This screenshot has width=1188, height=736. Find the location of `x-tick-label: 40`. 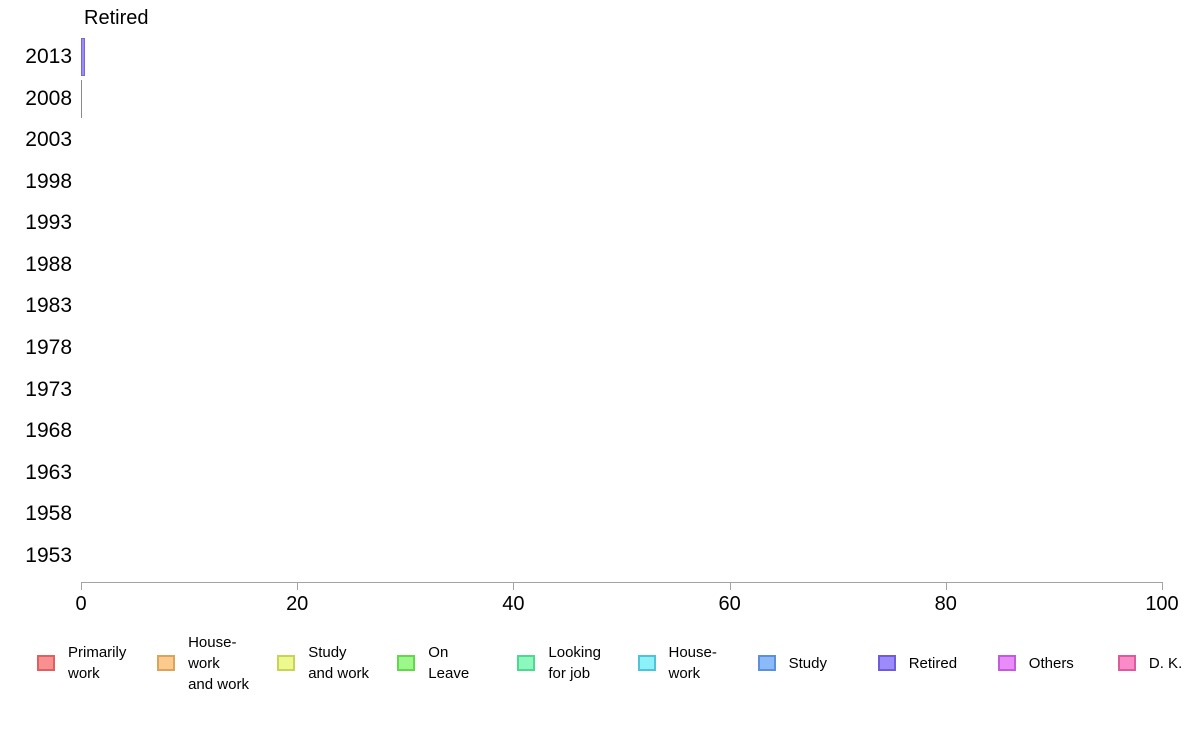

x-tick-label: 40 is located at coordinates (513, 604).